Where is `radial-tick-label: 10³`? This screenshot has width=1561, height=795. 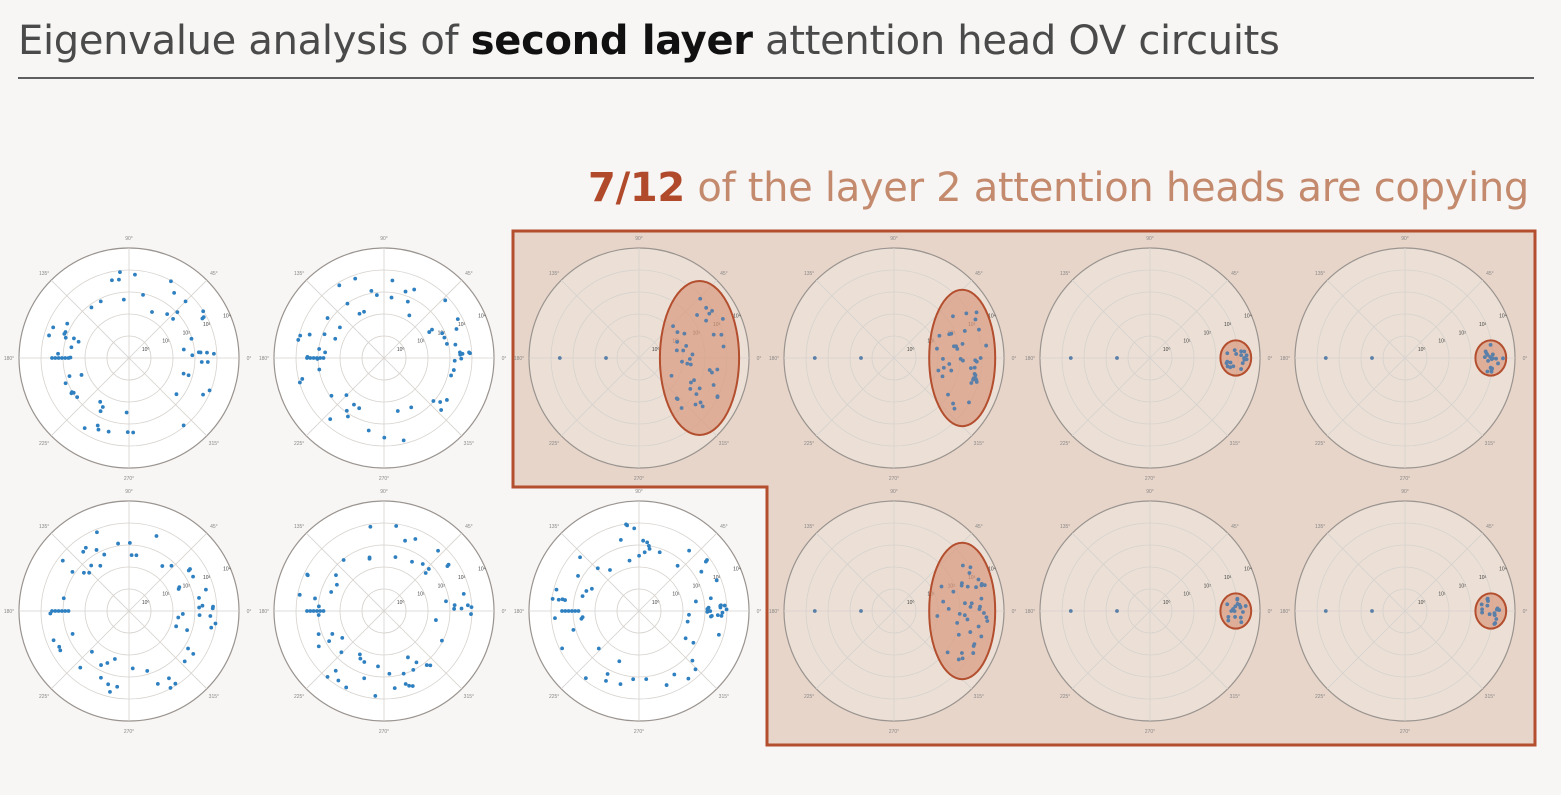
radial-tick-label: 10³ is located at coordinates (1228, 578).